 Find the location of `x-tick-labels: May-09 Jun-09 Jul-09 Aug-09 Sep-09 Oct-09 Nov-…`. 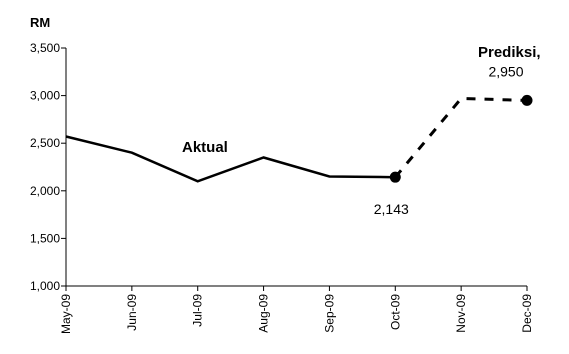

x-tick-labels: May-09 Jun-09 Jul-09 Aug-09 Sep-09 Oct-09 Nov-… is located at coordinates (296, 310).